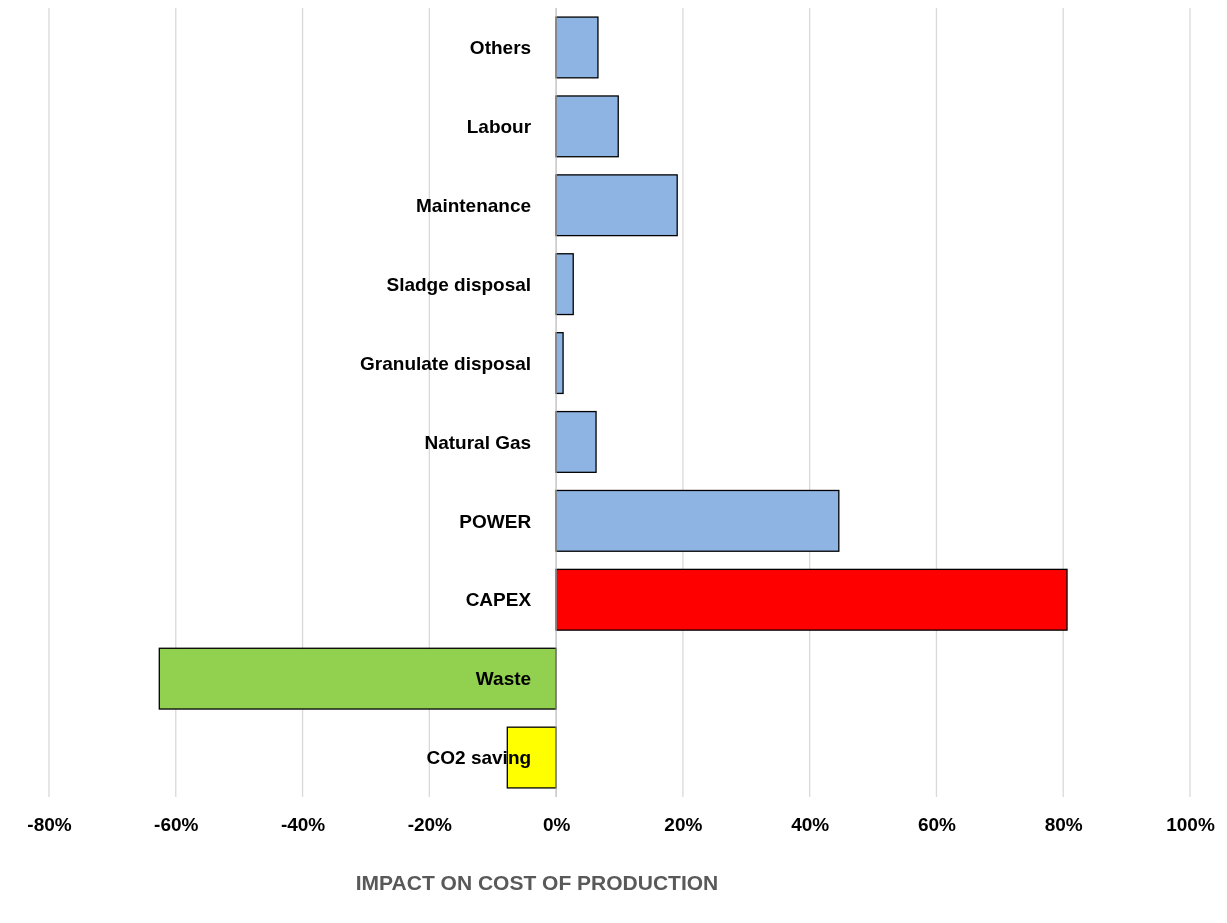  I want to click on y-tick-label: Sladge disposal, so click(459, 284).